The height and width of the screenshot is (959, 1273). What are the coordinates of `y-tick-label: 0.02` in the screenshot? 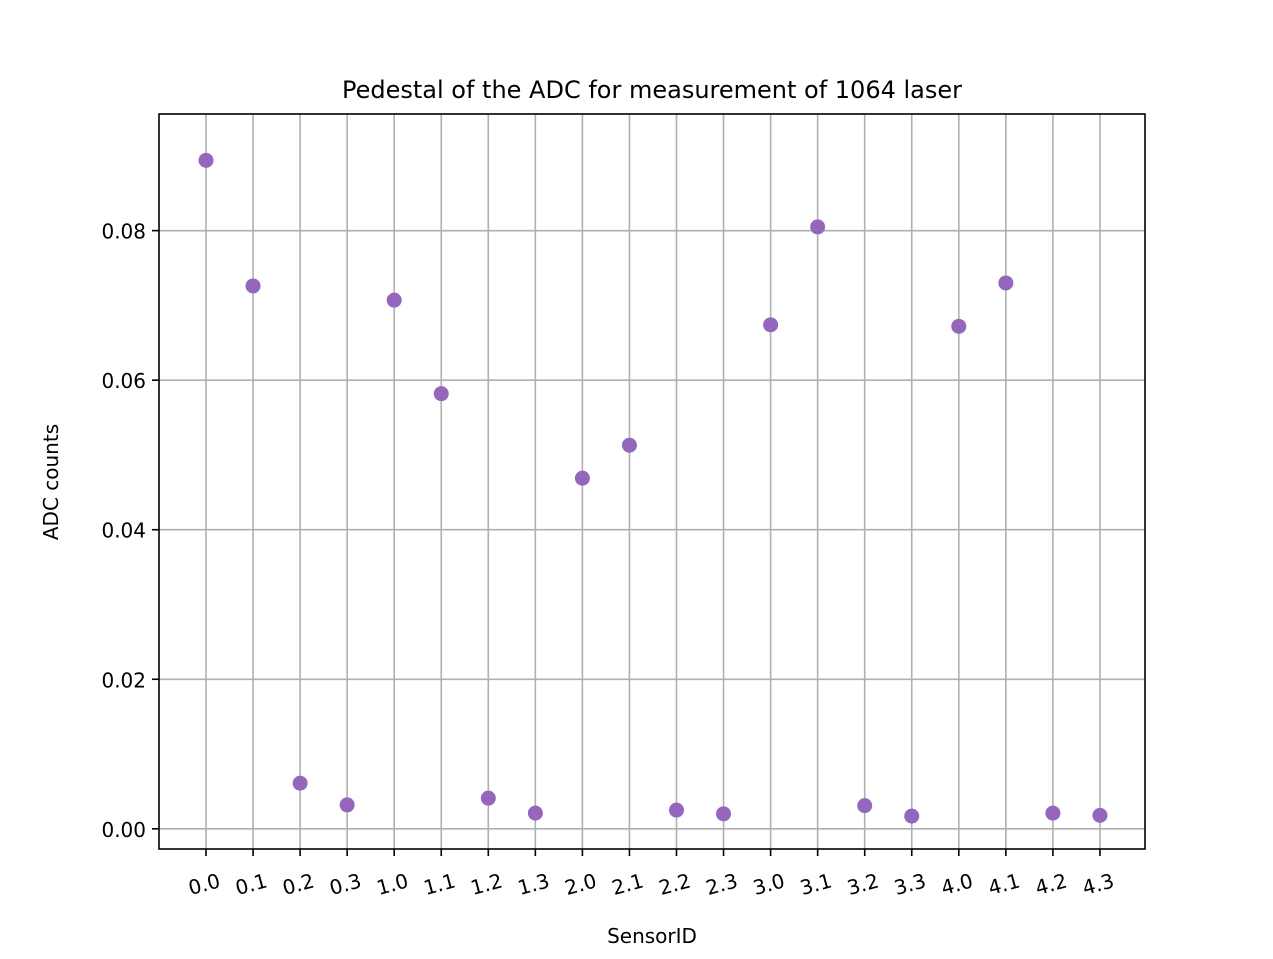 It's located at (123, 680).